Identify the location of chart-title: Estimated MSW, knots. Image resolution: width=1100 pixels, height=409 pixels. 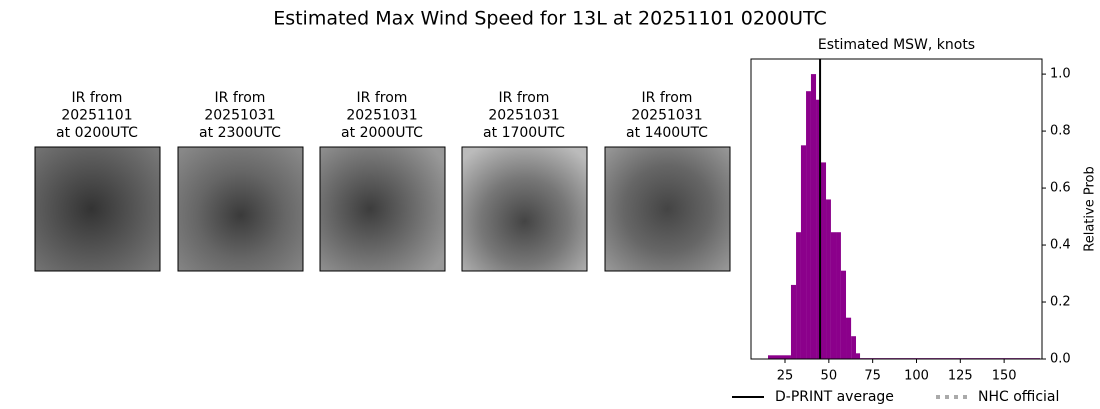
(896, 45).